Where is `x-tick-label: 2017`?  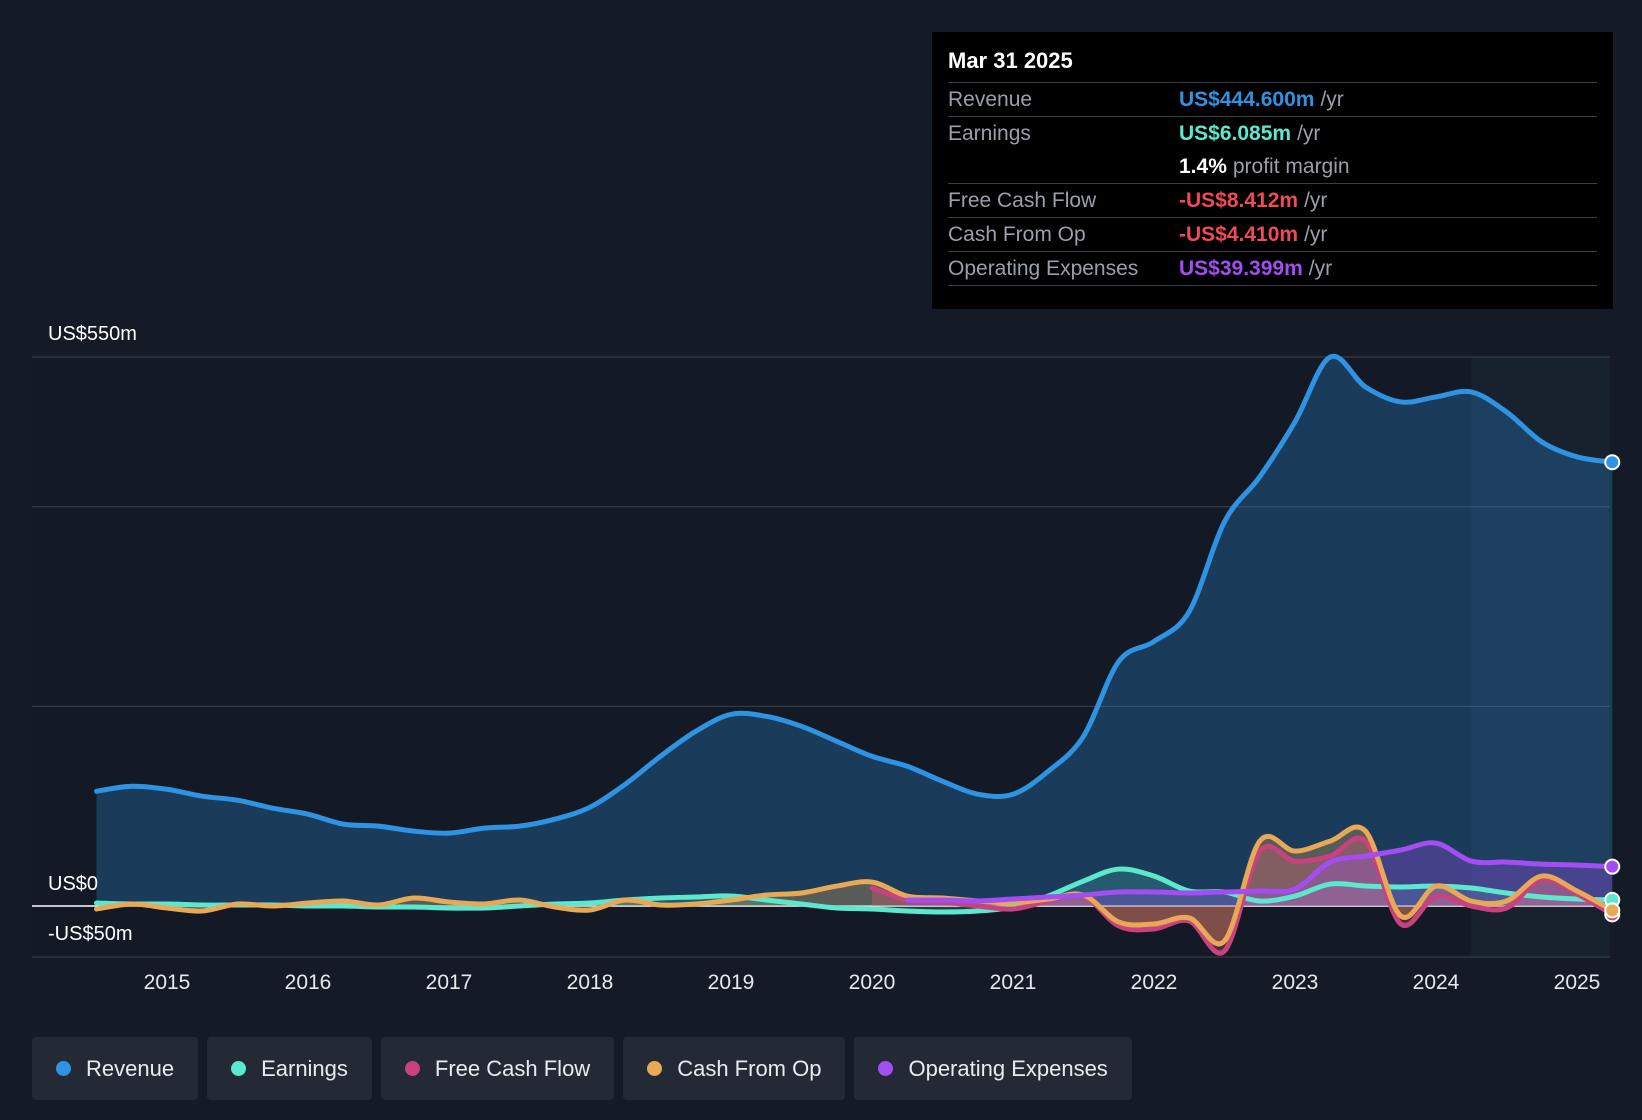 x-tick-label: 2017 is located at coordinates (449, 982).